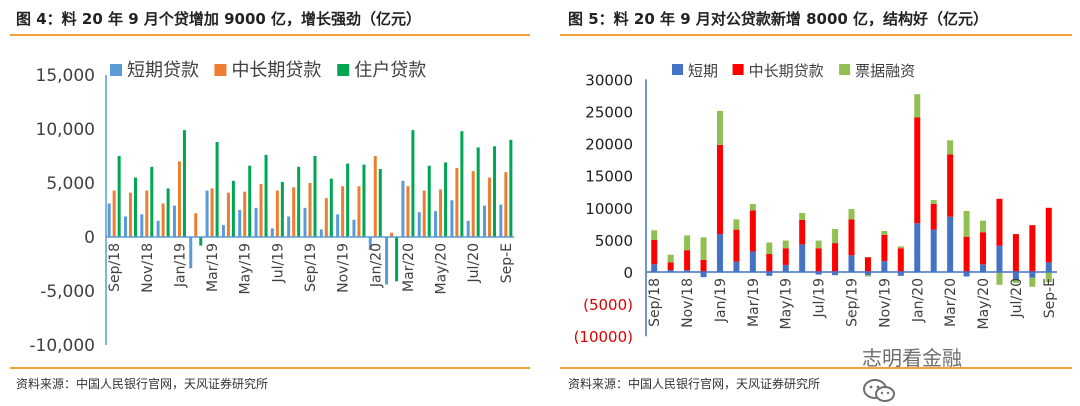 This screenshot has height=406, width=1080. What do you see at coordinates (983, 226) in the screenshot?
I see `bar-票据融资-May/20` at bounding box center [983, 226].